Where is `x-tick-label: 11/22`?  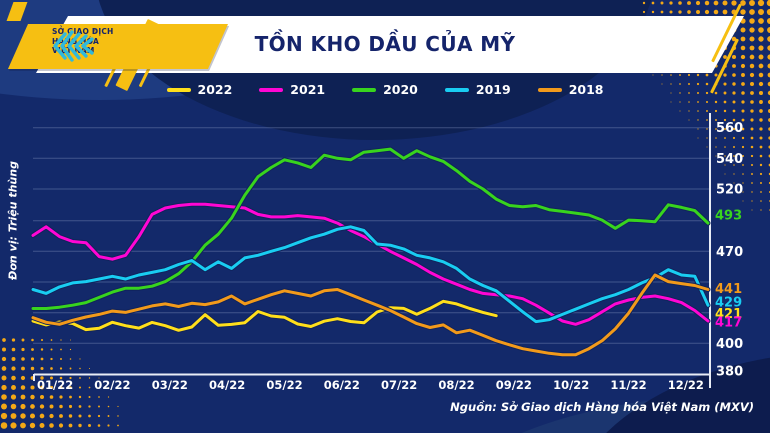
x-tick-label: 11/22 is located at coordinates (628, 385).